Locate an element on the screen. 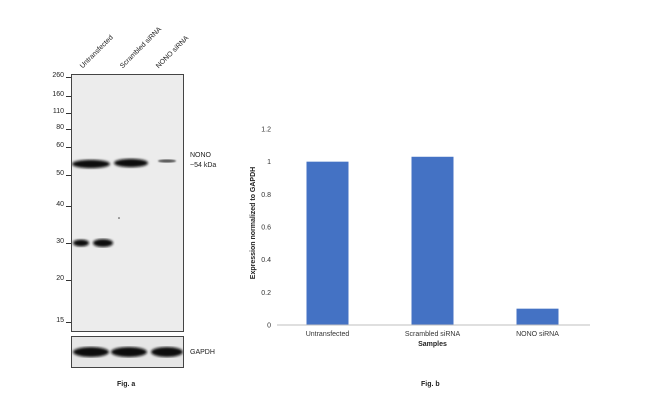 The width and height of the screenshot is (650, 405). mw-marker-80: 80 is located at coordinates (60, 127).